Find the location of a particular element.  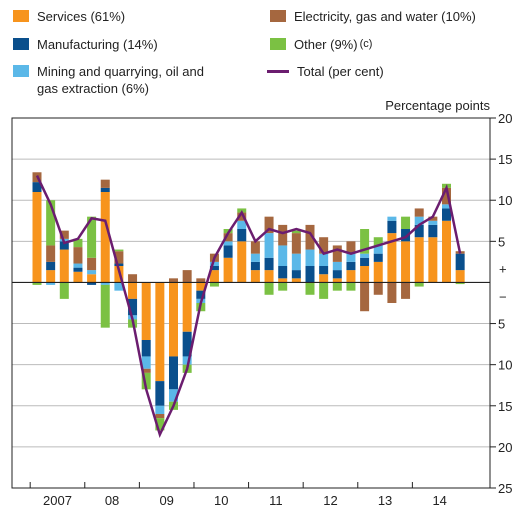

x-tick-label: 09 is located at coordinates (166, 500).